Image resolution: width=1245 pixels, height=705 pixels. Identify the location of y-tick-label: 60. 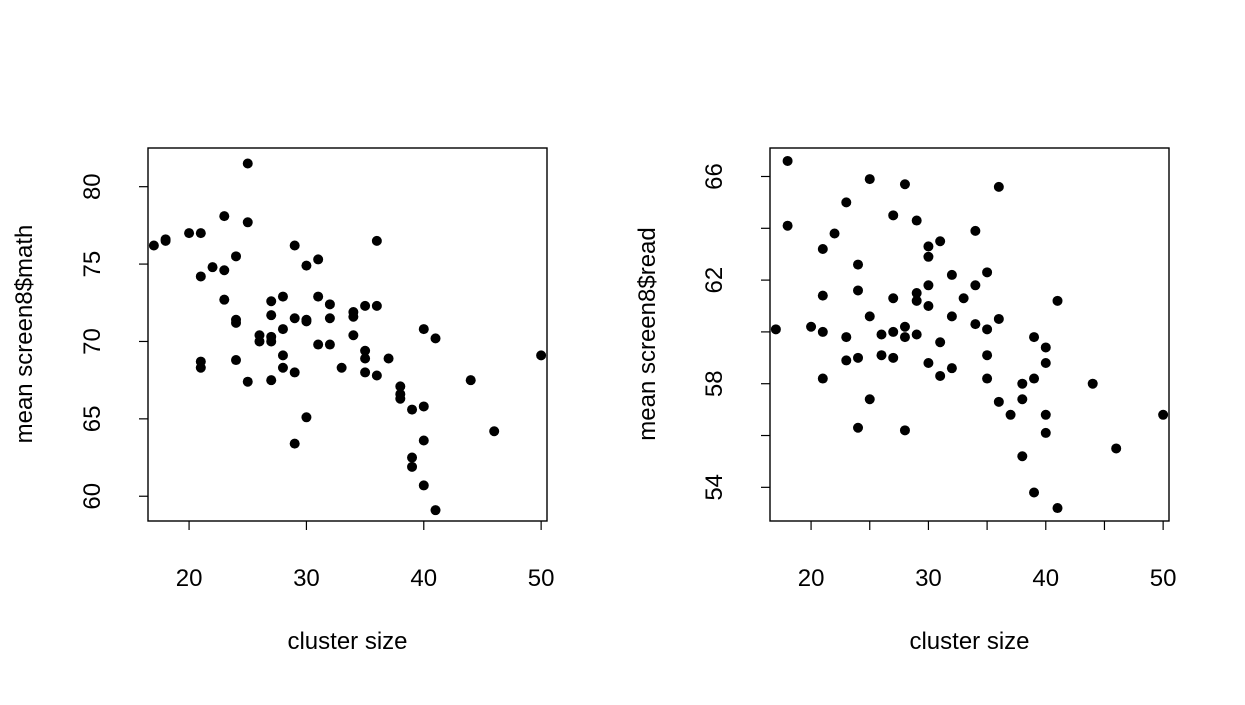
(92, 496).